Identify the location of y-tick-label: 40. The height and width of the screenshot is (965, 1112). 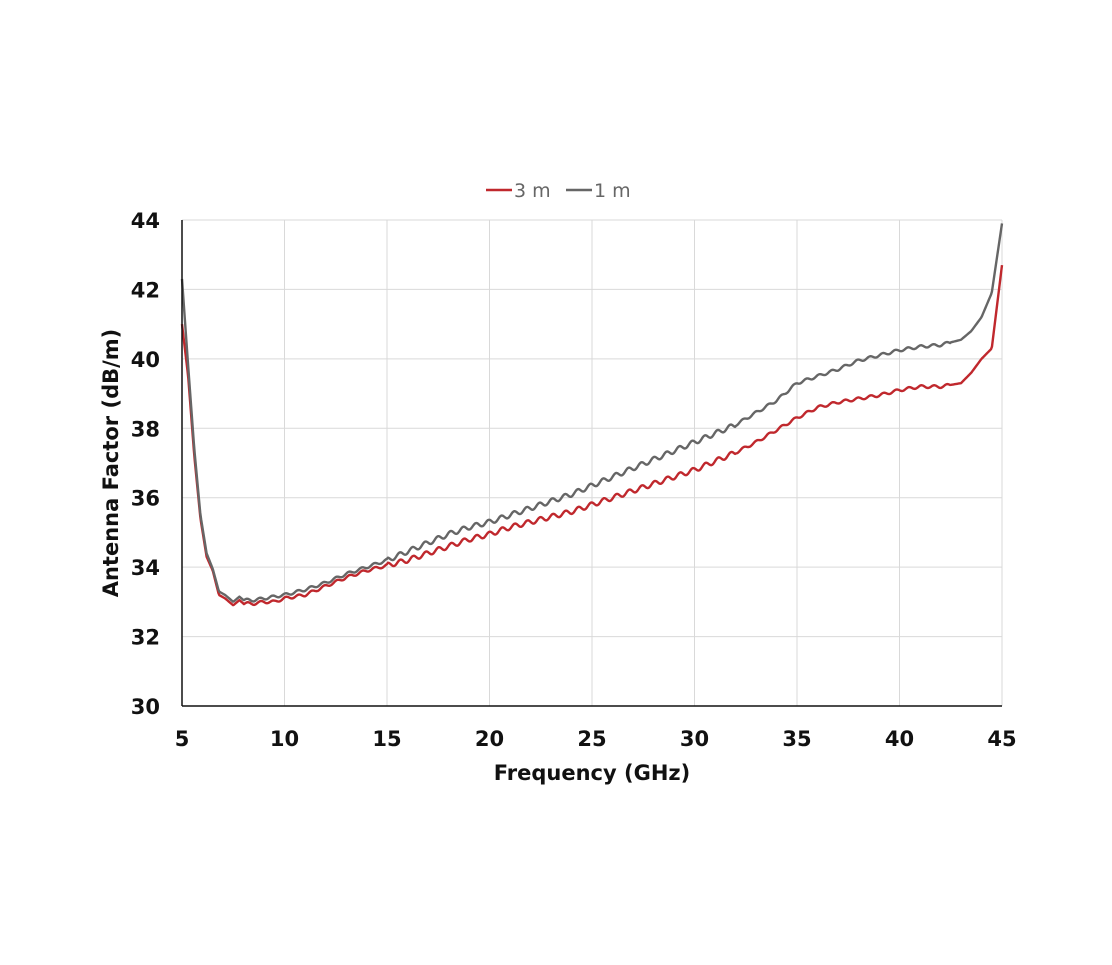
(145, 360).